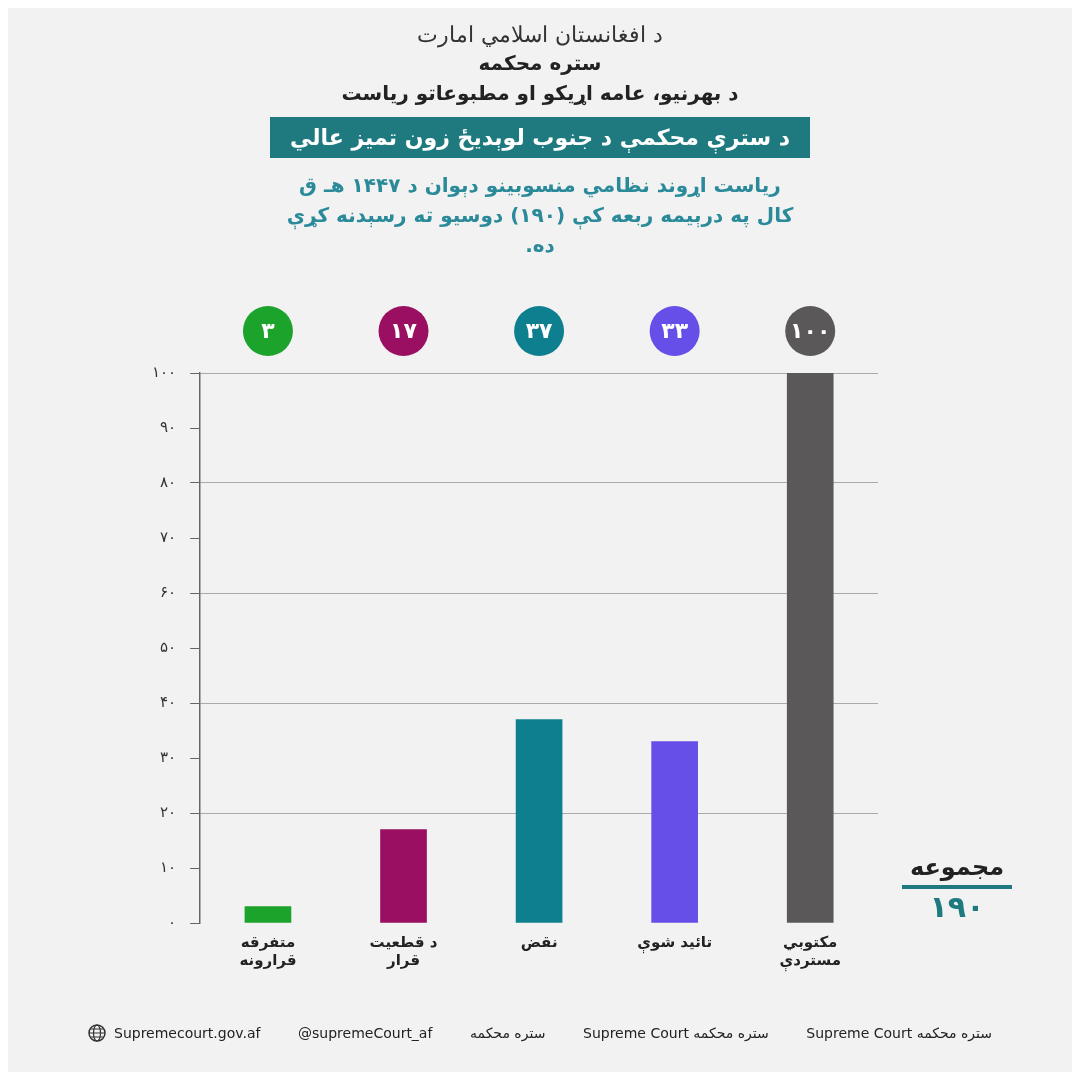  I want to click on y-tick-label: ۰, so click(172, 921).